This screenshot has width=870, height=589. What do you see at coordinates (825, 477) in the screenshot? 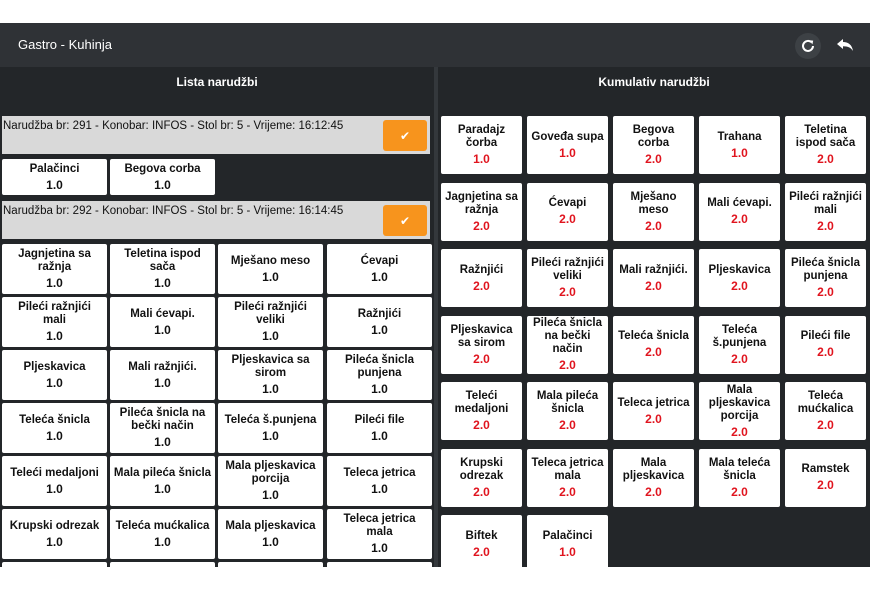
I see `order-item-tile: Ramstek 2.0` at bounding box center [825, 477].